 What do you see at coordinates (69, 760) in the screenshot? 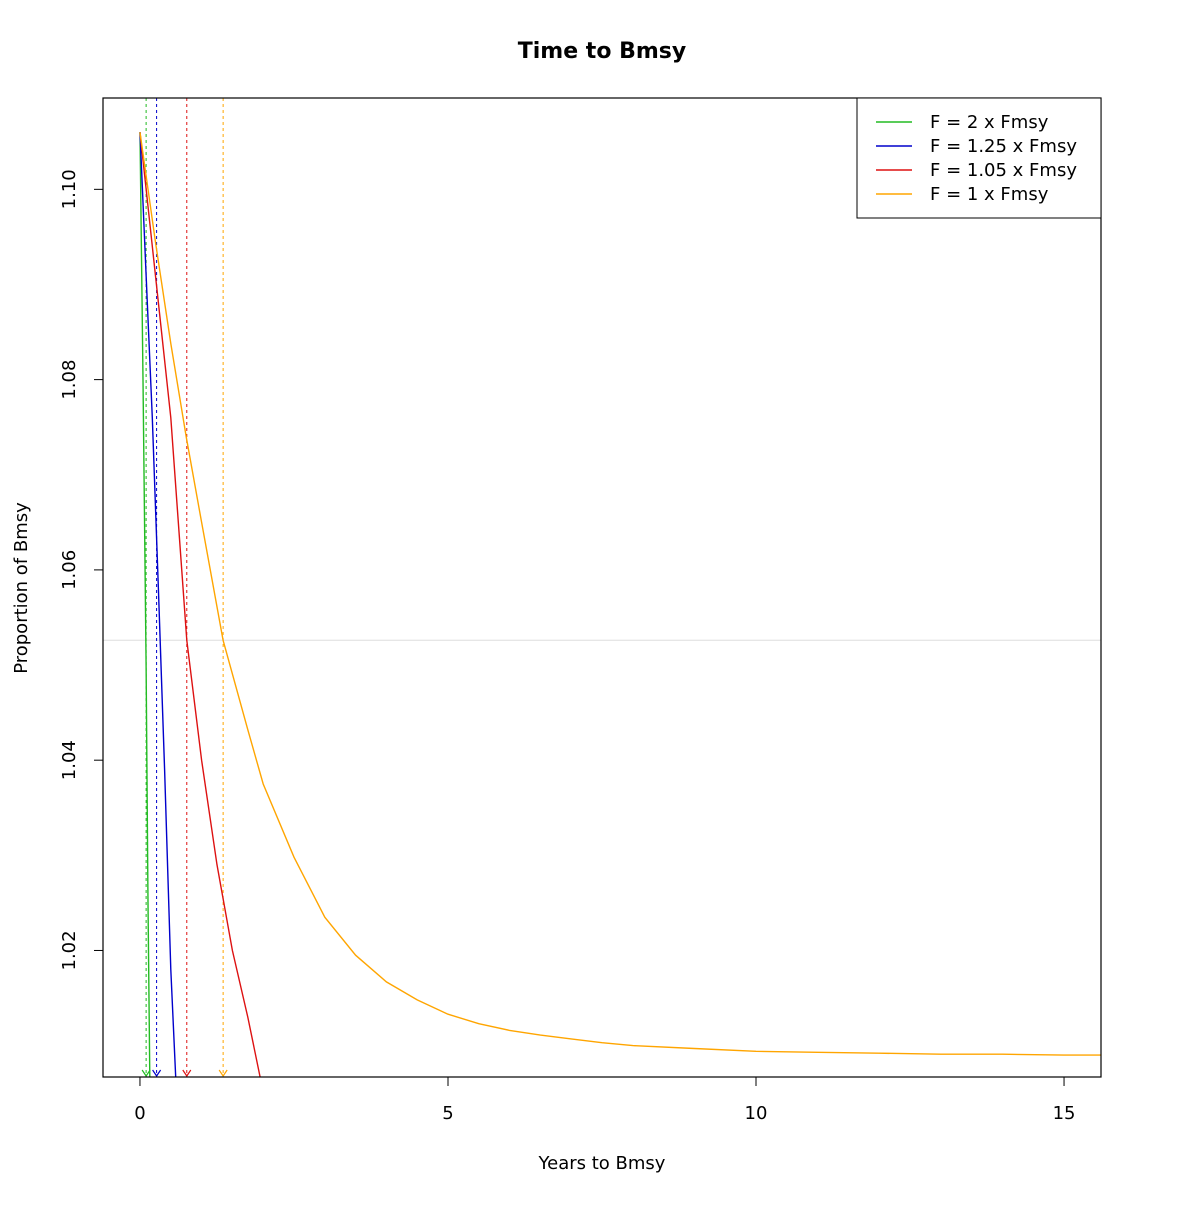
I see `y-tick-label: 1.04` at bounding box center [69, 760].